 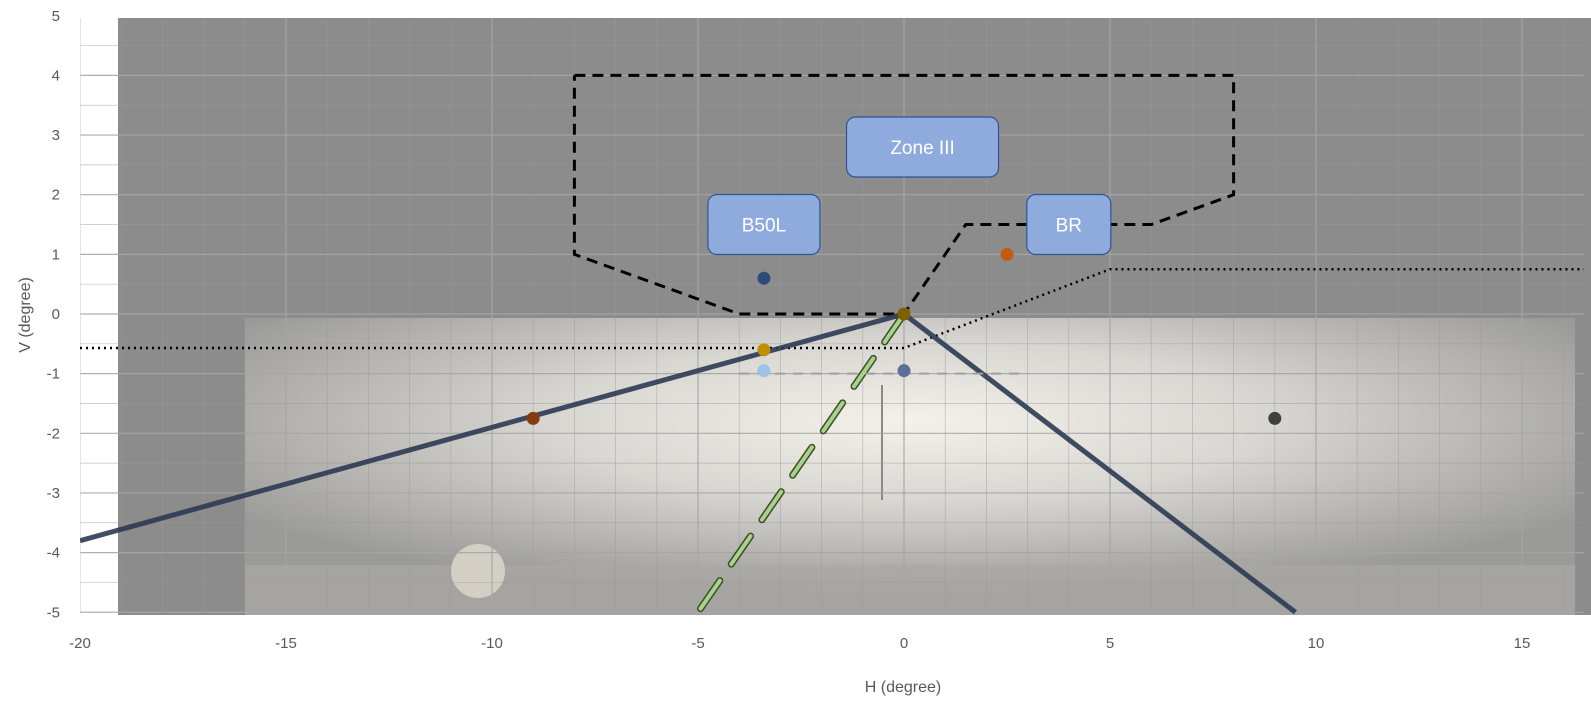 What do you see at coordinates (56, 75) in the screenshot?
I see `y-tick-label: 4` at bounding box center [56, 75].